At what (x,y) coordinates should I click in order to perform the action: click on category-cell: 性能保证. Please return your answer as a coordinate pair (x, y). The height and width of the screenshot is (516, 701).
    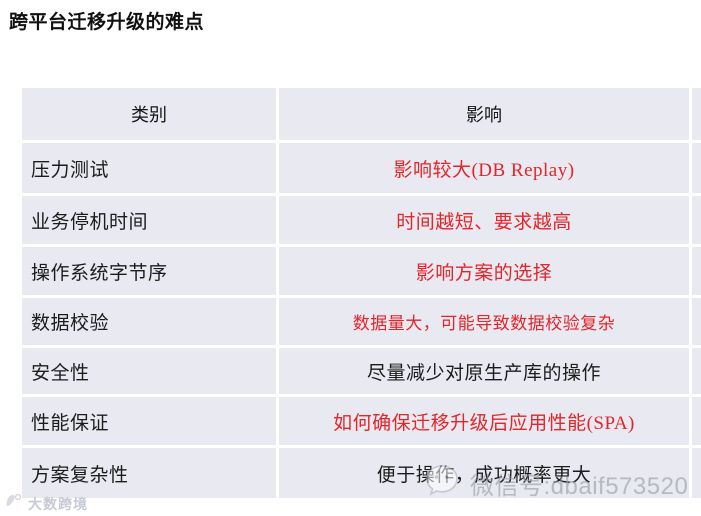
    Looking at the image, I should click on (149, 421).